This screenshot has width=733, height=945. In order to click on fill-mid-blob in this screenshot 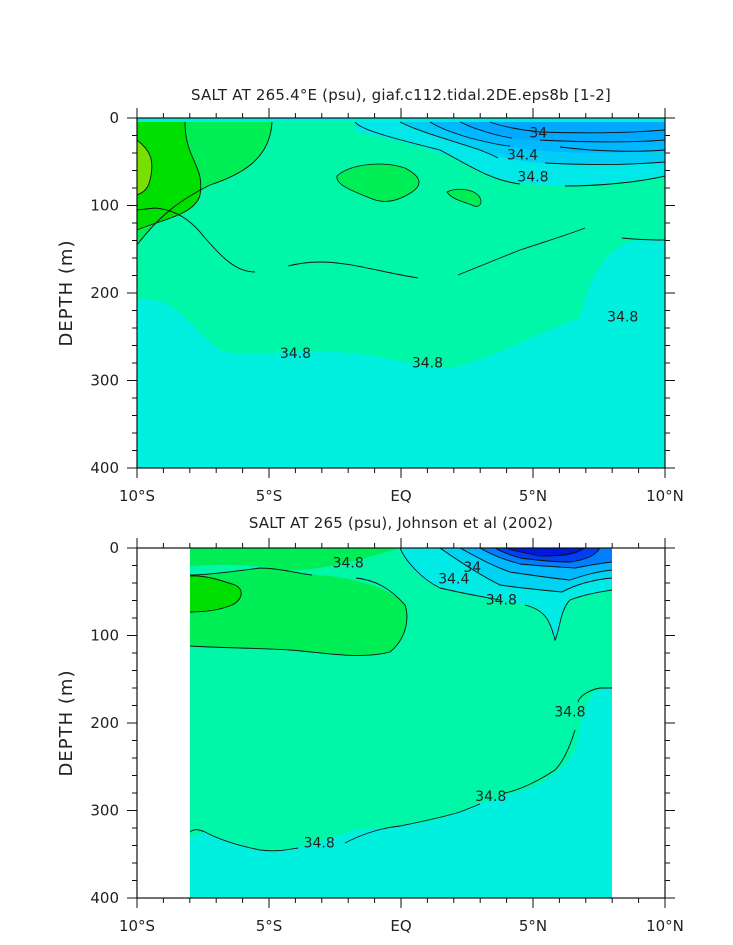, I will do `click(378, 182)`.